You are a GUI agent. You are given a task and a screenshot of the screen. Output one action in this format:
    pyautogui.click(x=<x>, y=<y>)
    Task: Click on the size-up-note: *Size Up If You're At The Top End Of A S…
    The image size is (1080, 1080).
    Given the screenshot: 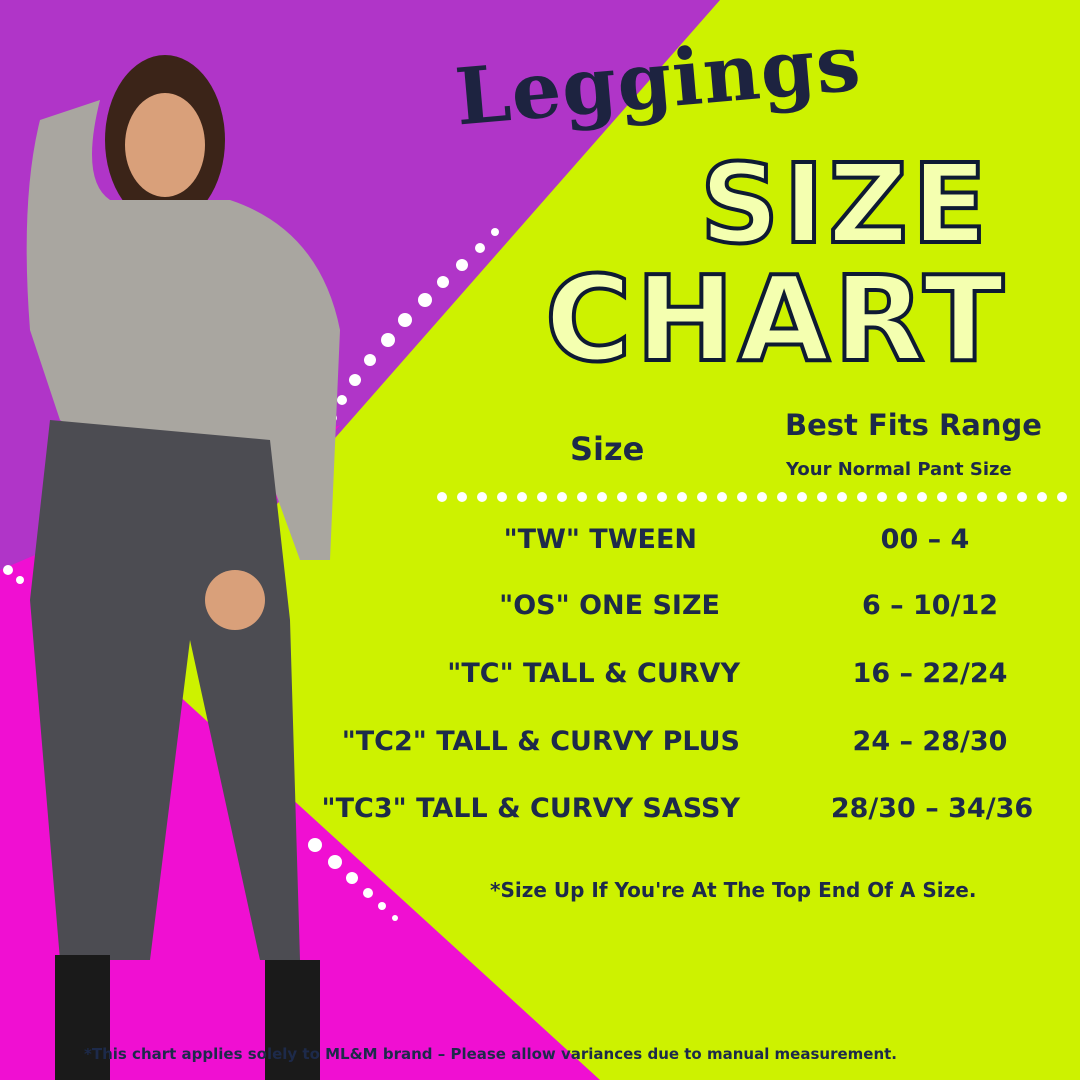 What is the action you would take?
    pyautogui.click(x=733, y=890)
    